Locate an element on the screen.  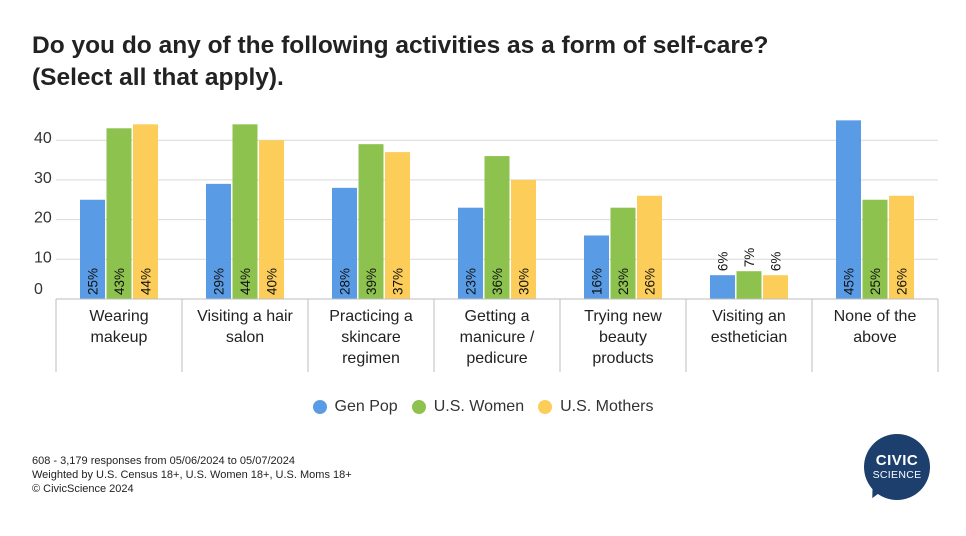
data-label: 16% is located at coordinates (597, 281).